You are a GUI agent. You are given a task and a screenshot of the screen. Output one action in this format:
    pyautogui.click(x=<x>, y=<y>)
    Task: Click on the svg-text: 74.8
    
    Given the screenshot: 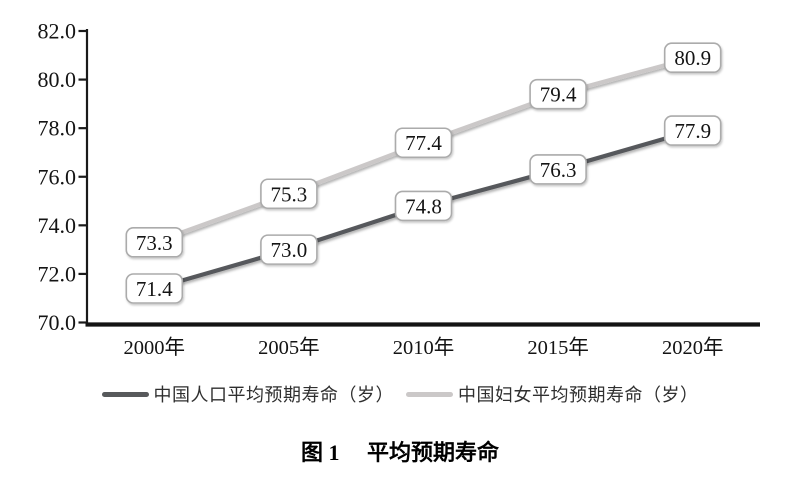 What is the action you would take?
    pyautogui.click(x=423, y=206)
    